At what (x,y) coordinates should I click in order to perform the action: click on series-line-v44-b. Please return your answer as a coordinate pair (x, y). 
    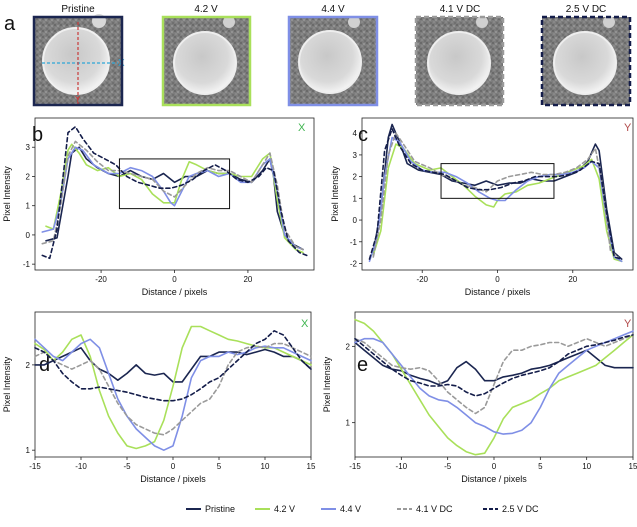
    Looking at the image, I should click on (172, 198).